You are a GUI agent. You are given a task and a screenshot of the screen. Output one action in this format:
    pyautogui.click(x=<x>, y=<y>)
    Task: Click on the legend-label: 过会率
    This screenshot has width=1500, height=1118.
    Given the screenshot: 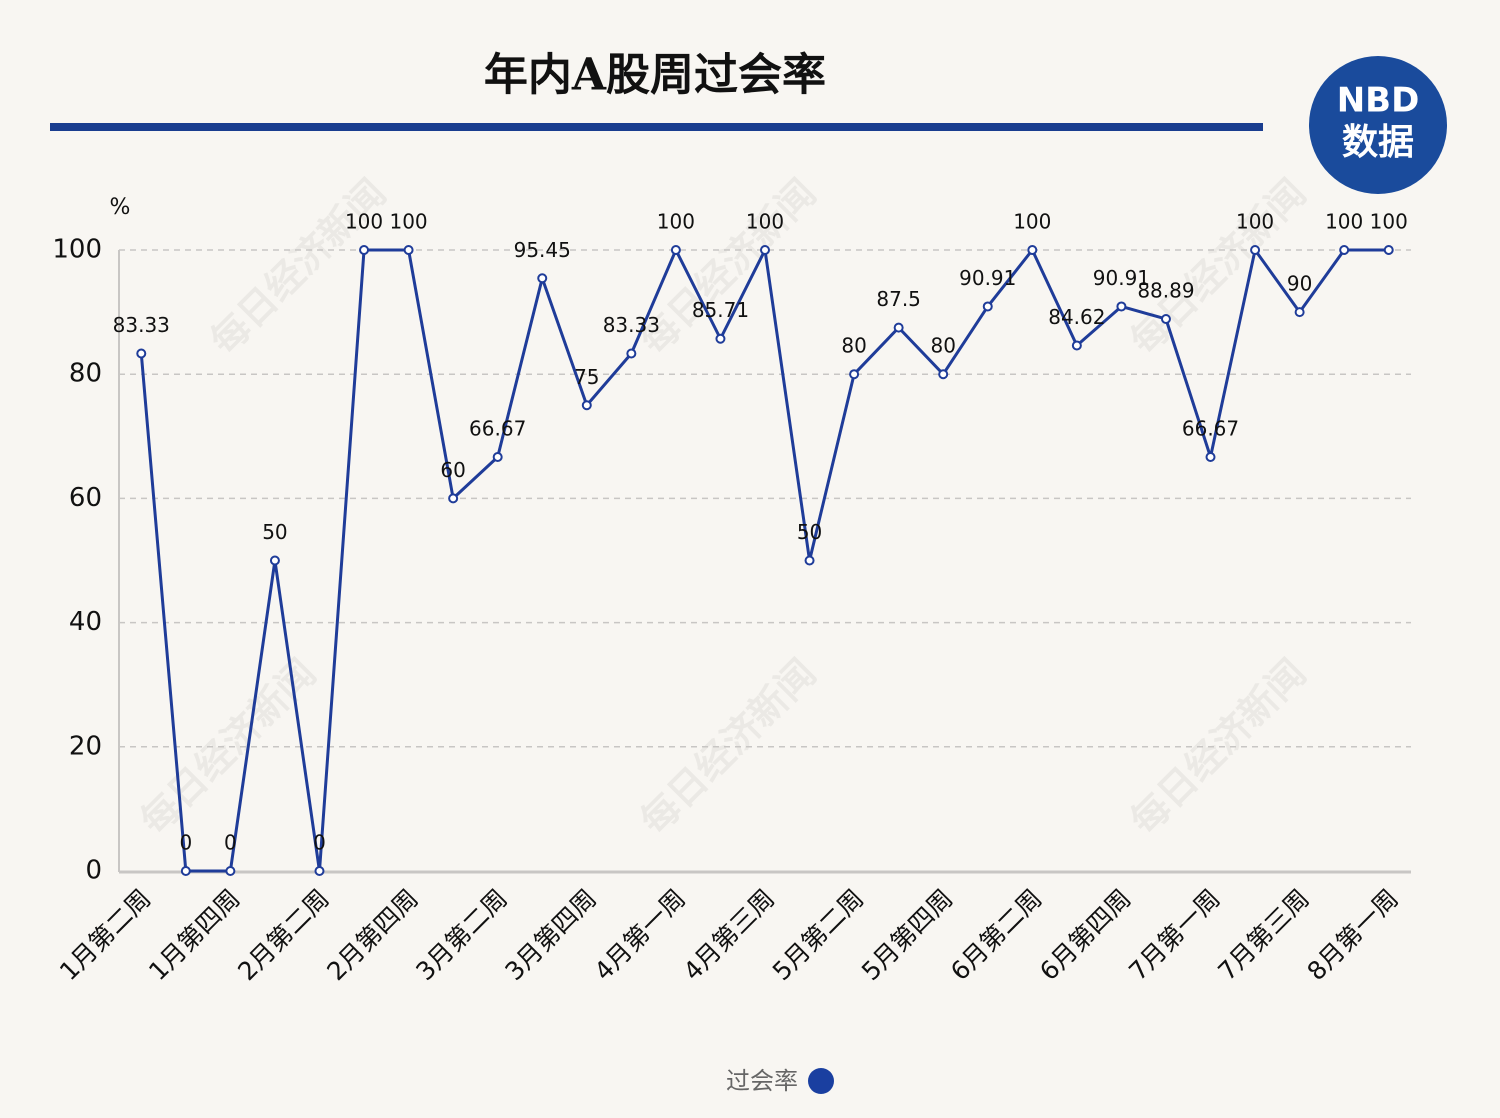 What is the action you would take?
    pyautogui.click(x=762, y=1081)
    